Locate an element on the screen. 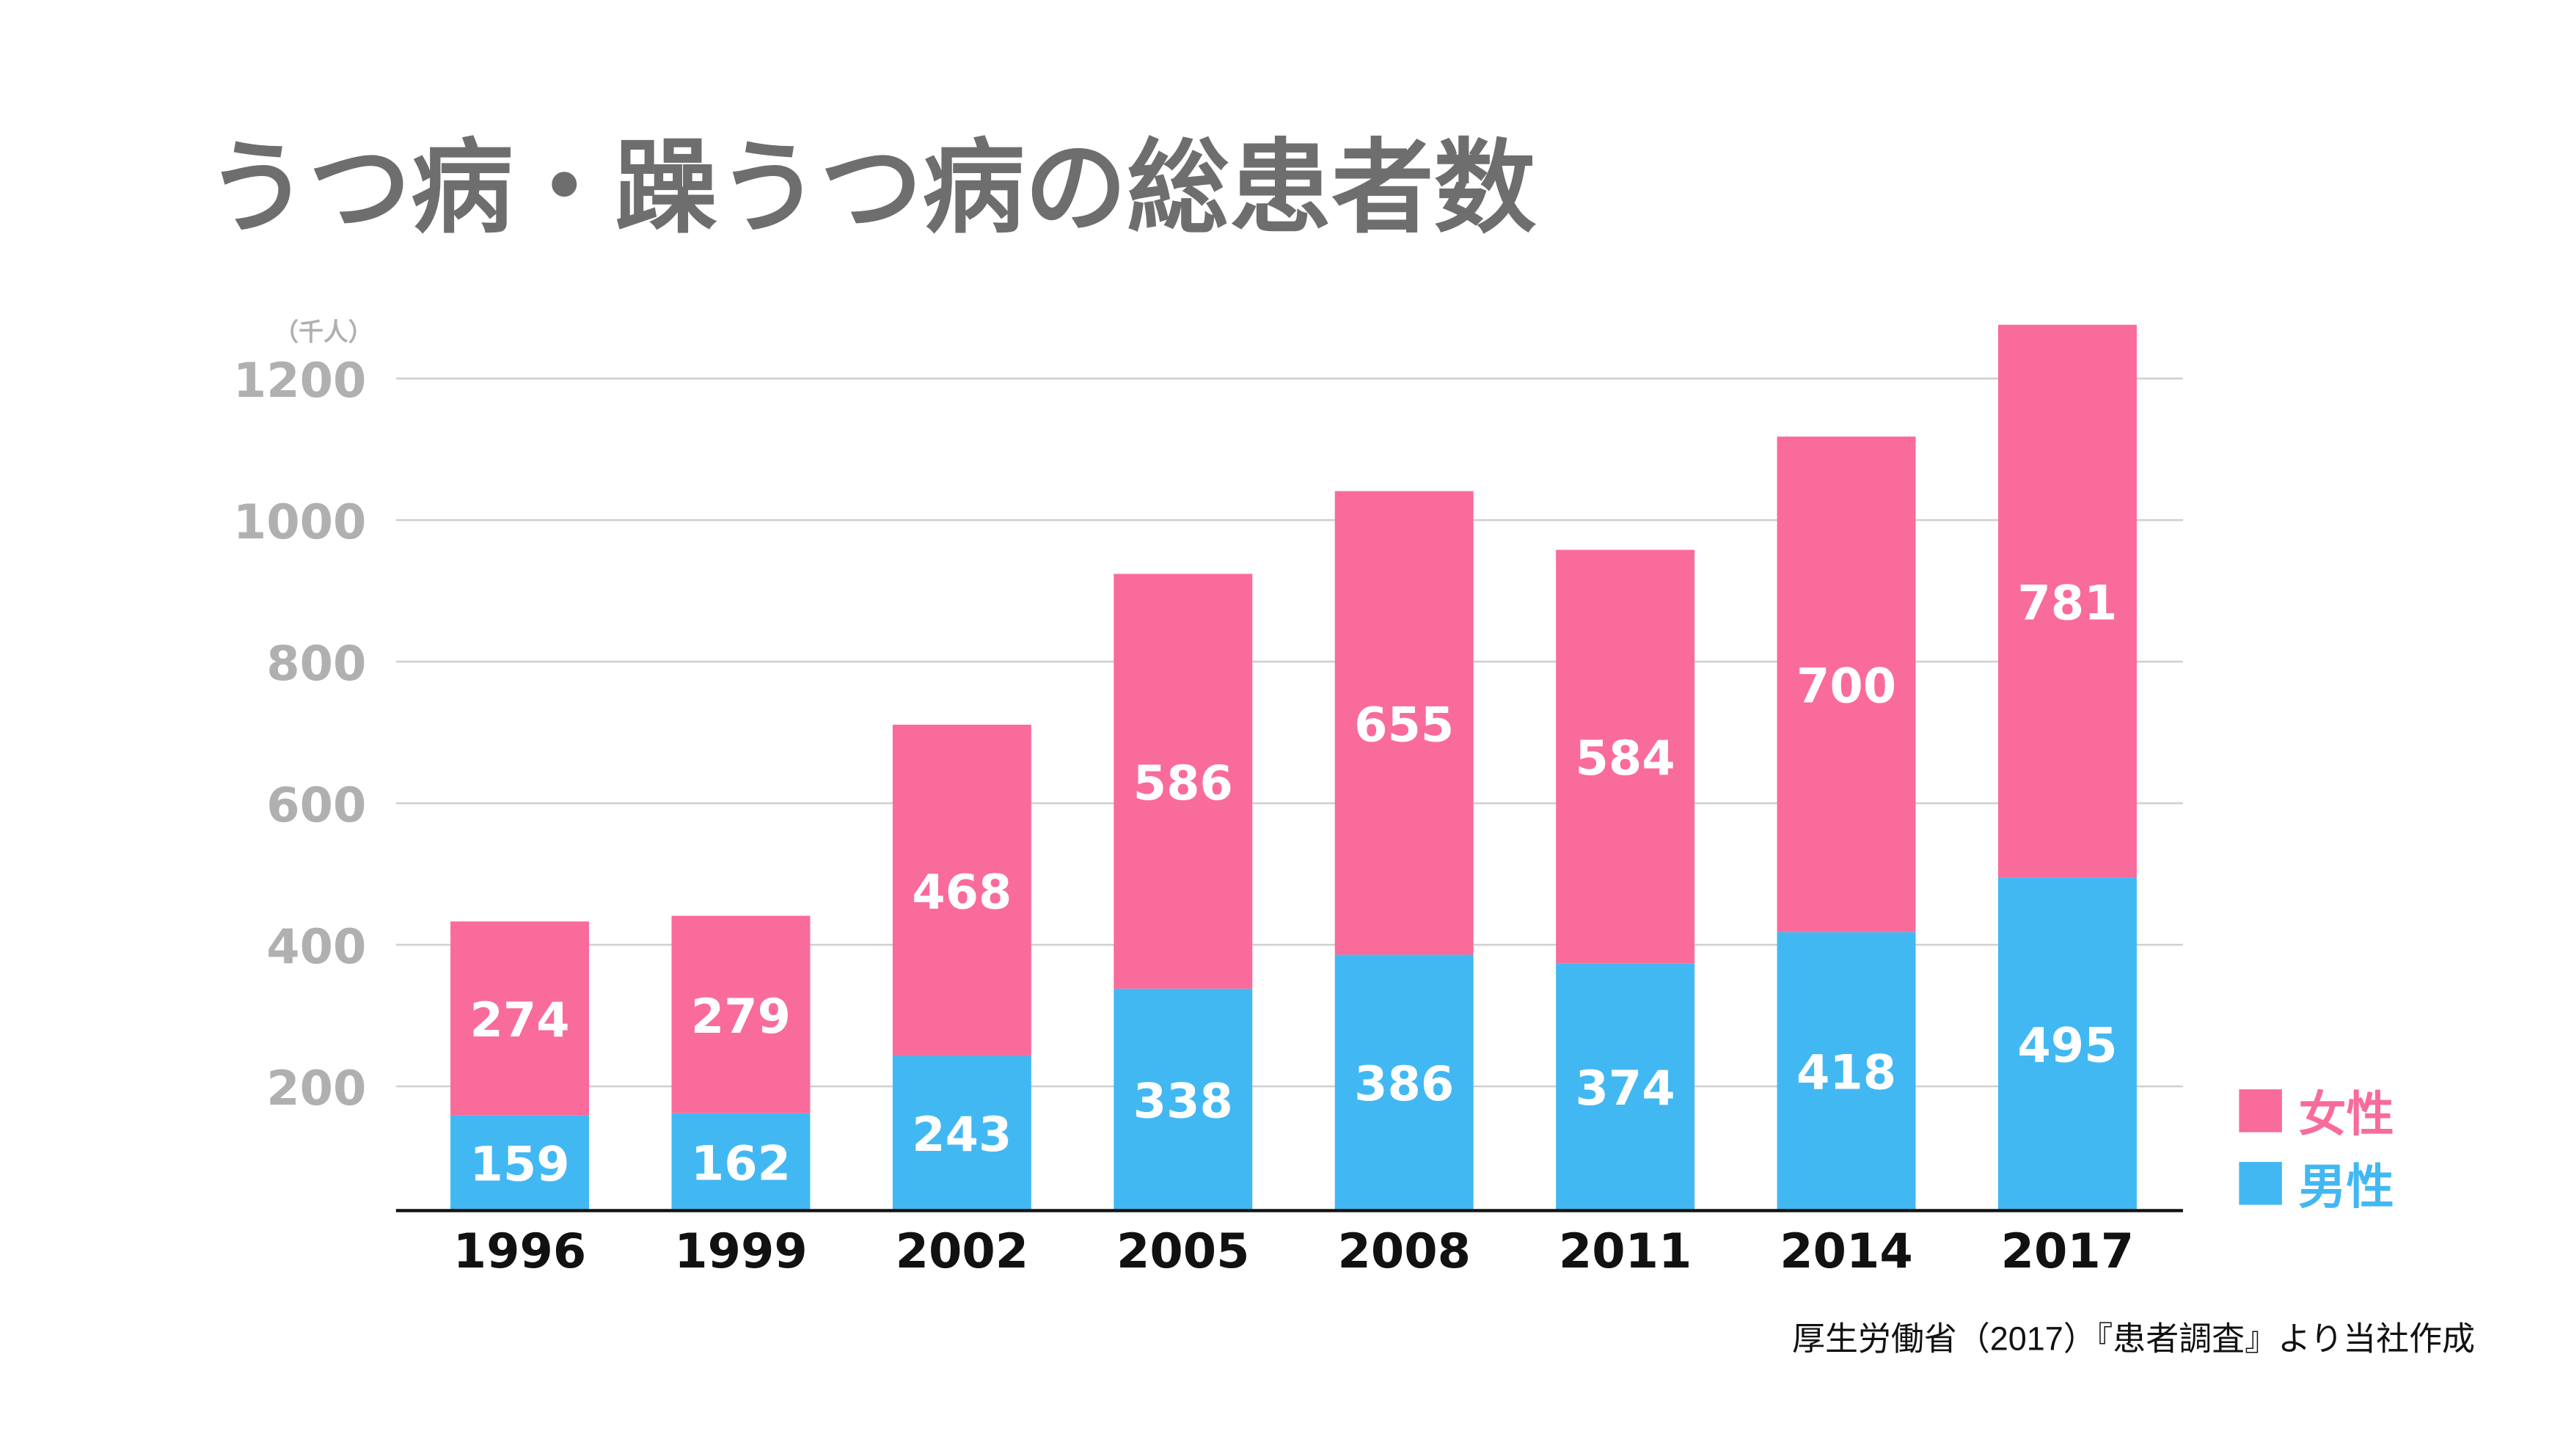 The image size is (2574, 1456). bar-female-1999 is located at coordinates (741, 1014).